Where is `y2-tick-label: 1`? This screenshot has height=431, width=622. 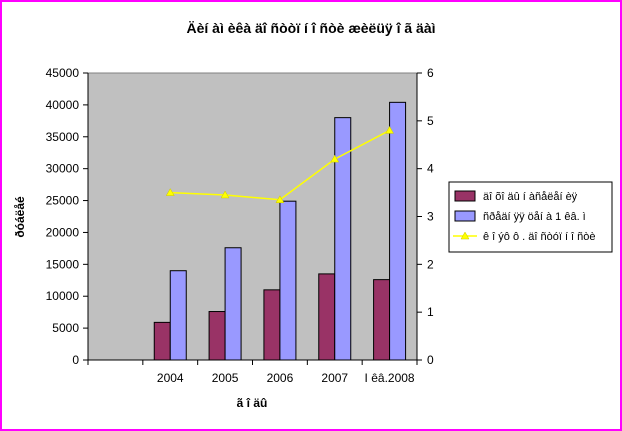
y2-tick-label: 1 is located at coordinates (430, 312).